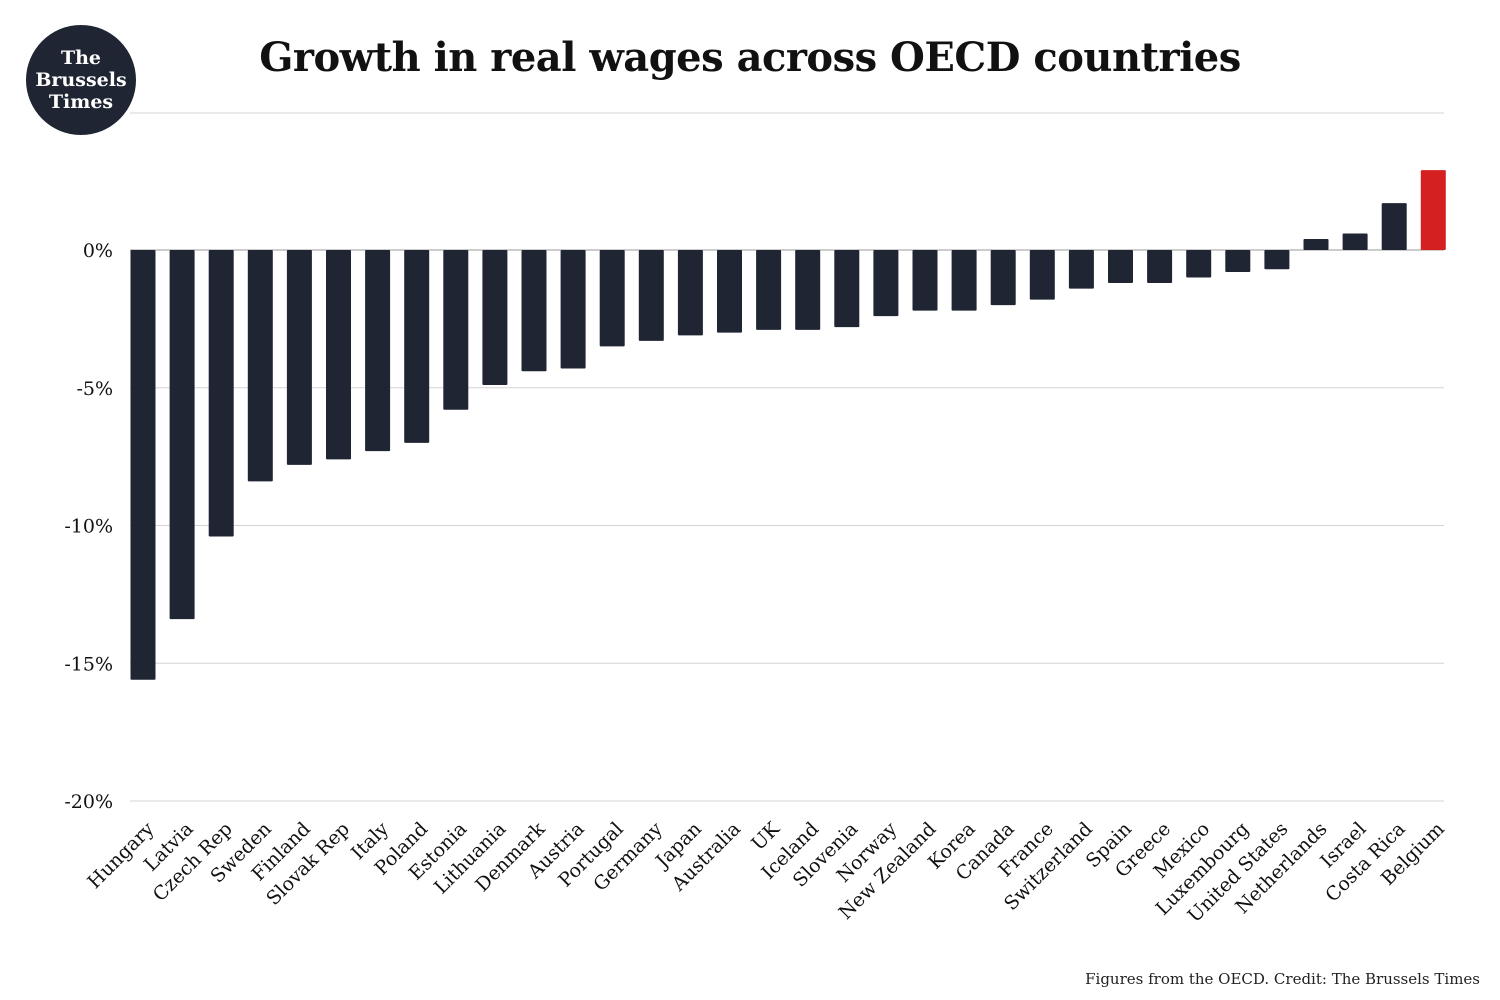 The width and height of the screenshot is (1500, 1000). I want to click on y-tick-label: -20%, so click(88, 802).